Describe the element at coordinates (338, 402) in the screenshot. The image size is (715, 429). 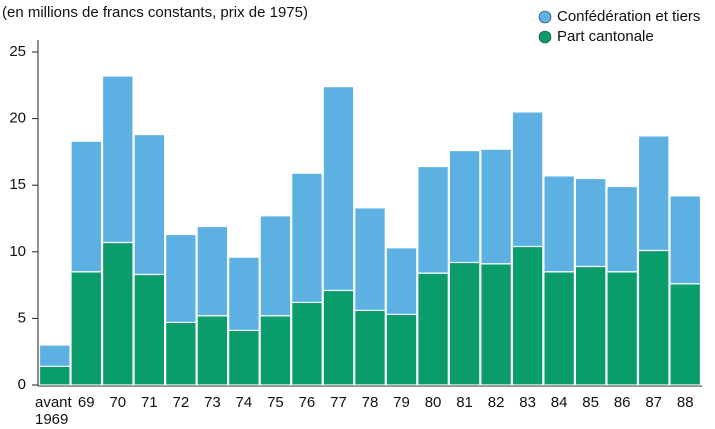
I see `x-tick-label: 77` at that location.